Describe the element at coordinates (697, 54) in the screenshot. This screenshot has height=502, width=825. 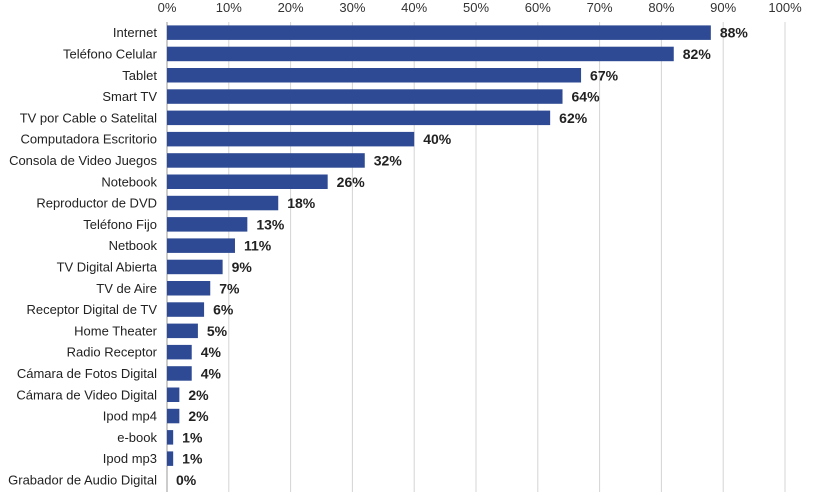
I see `data-label: 82%` at that location.